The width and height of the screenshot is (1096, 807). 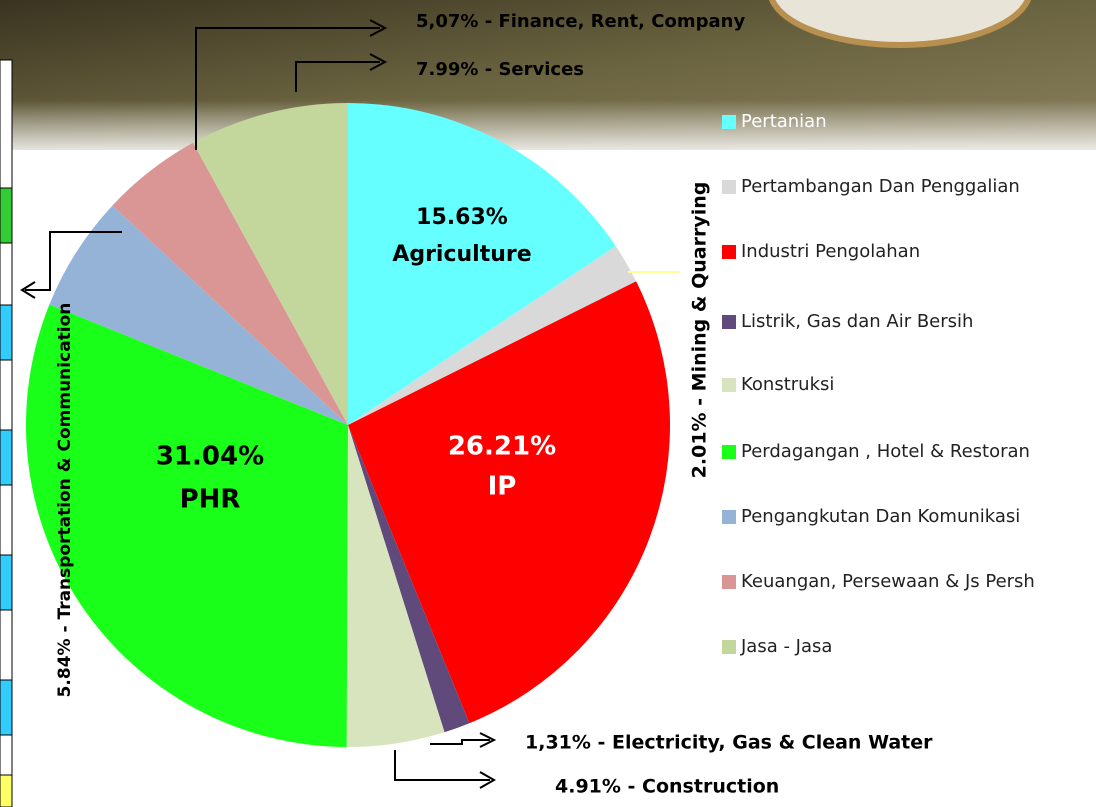 I want to click on slice-name: Agriculture, so click(x=461, y=254).